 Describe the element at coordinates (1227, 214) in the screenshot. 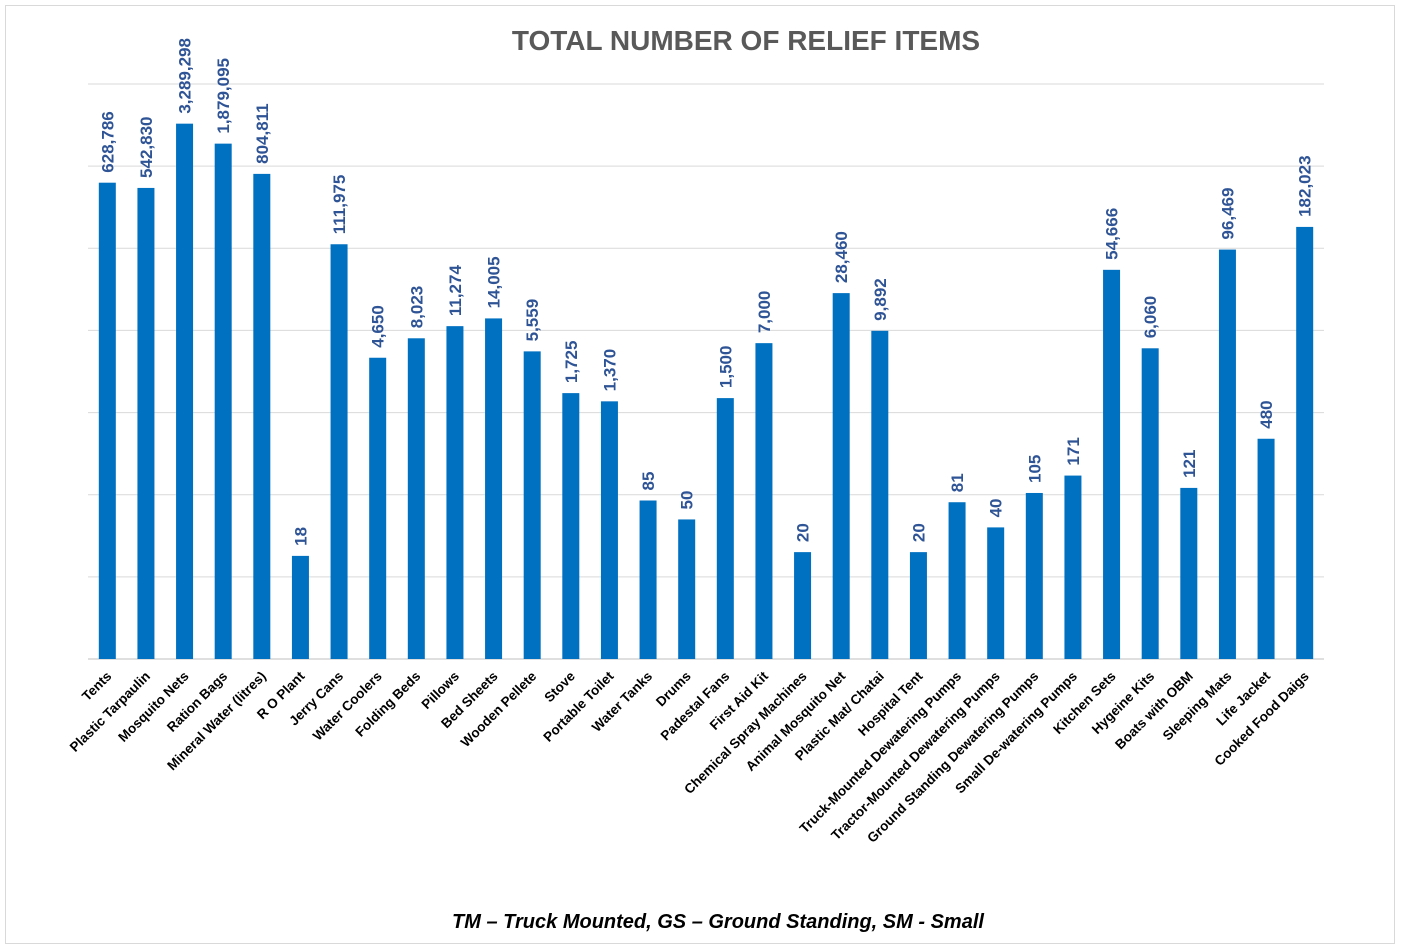

I see `data-label: 96,469` at that location.